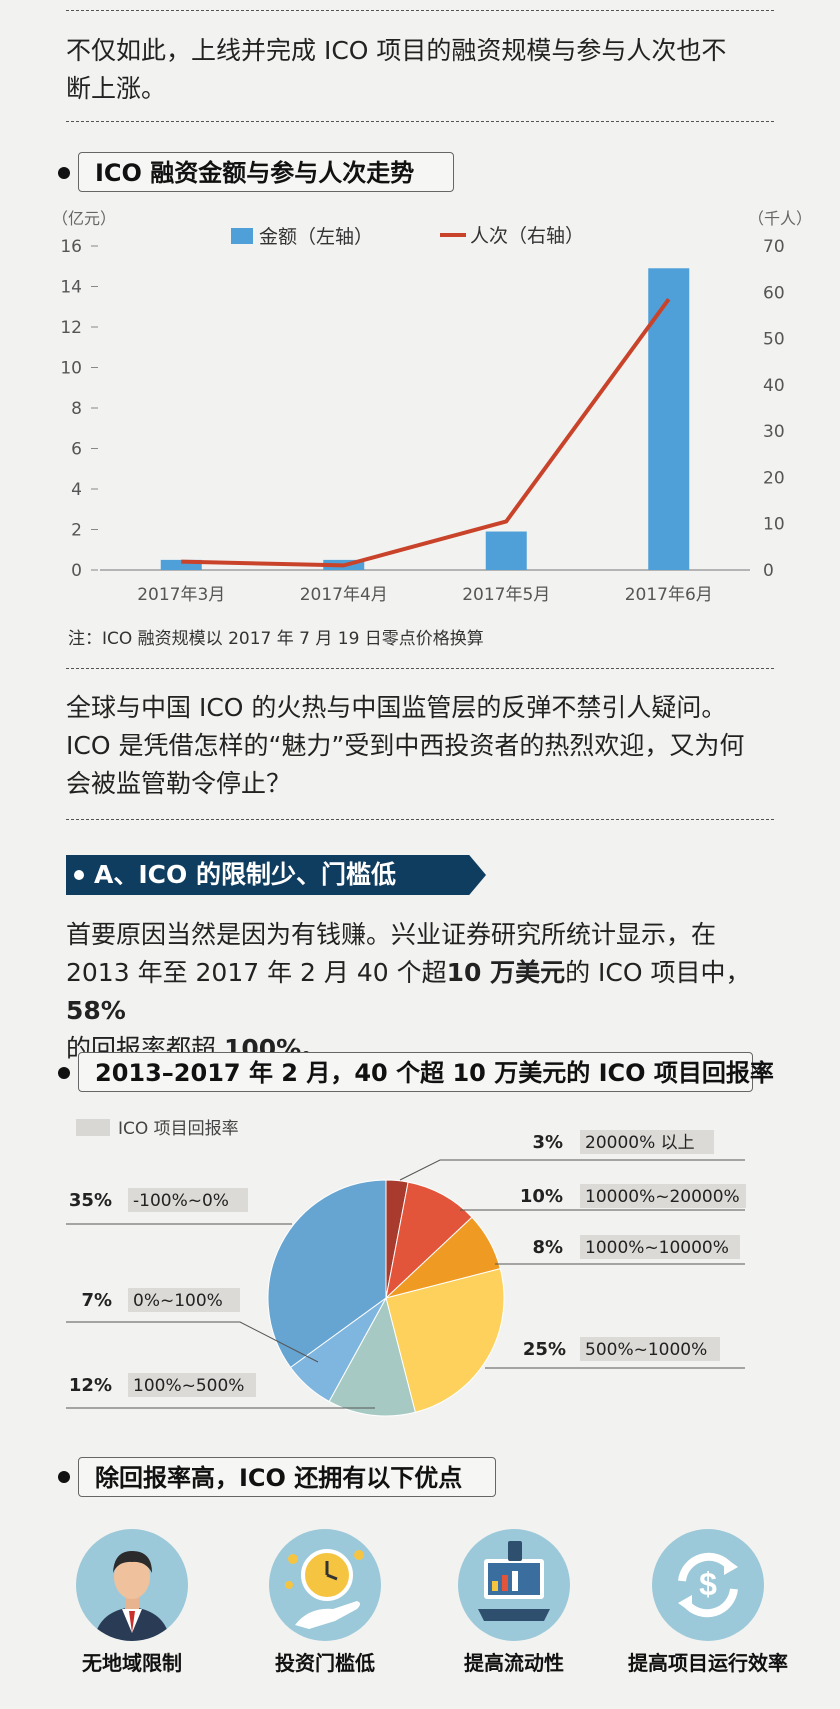 This screenshot has width=840, height=1709. Describe the element at coordinates (71, 369) in the screenshot. I see `y-left-tick-label: 10` at that location.